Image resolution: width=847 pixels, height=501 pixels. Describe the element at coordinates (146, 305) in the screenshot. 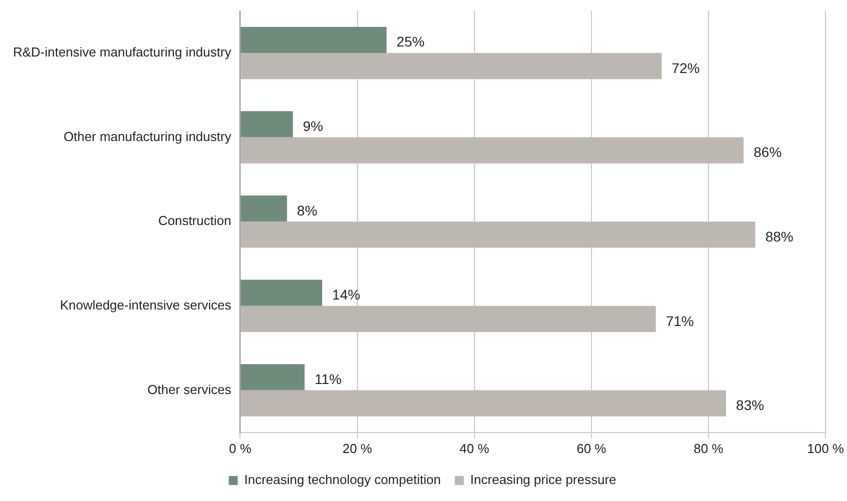

I see `y-tick-label: Knowledge-intensive services` at that location.